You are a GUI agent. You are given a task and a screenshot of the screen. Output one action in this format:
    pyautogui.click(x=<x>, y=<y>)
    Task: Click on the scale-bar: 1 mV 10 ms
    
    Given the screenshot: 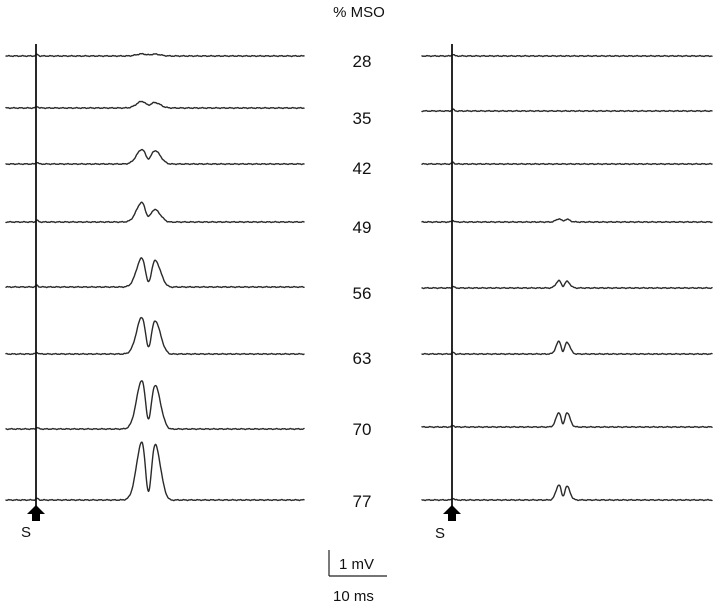 What is the action you would take?
    pyautogui.click(x=357, y=577)
    